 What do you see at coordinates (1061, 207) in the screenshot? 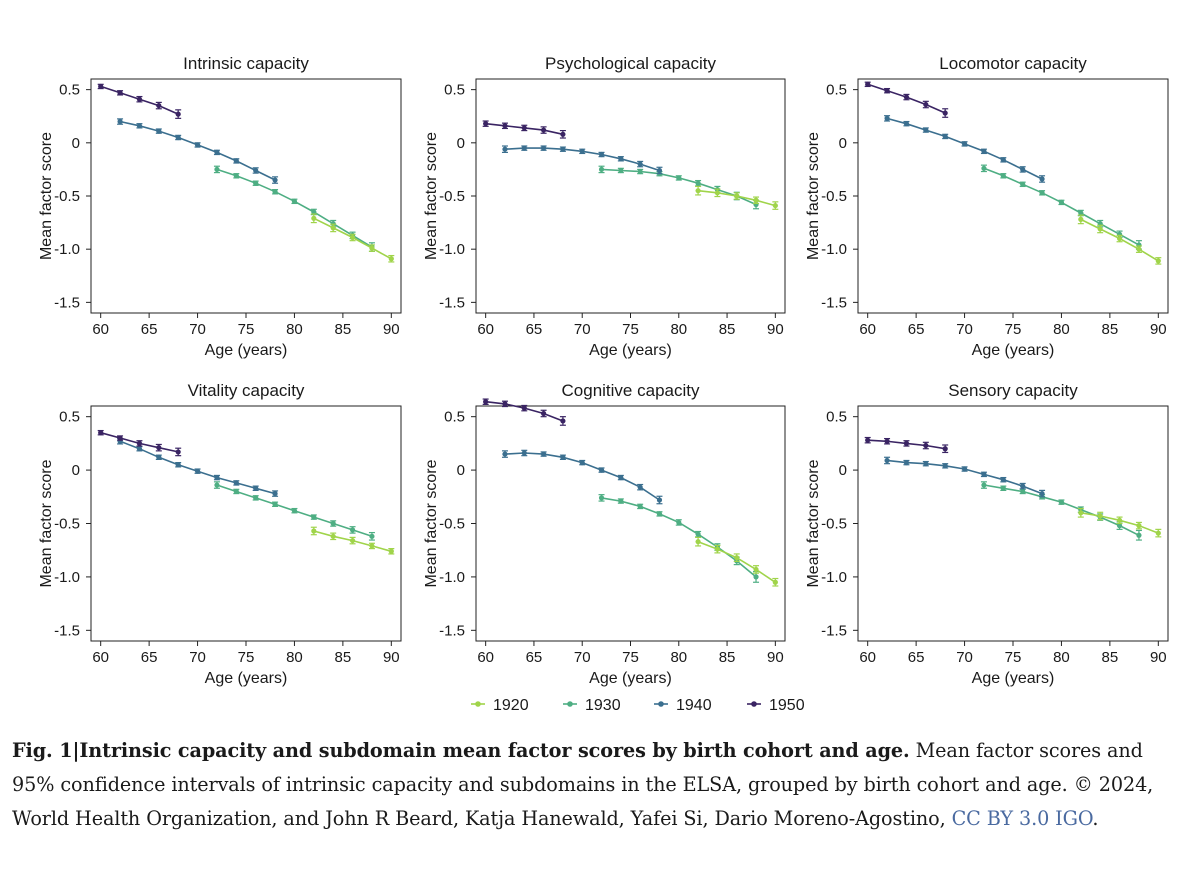
I see `series-1930` at bounding box center [1061, 207].